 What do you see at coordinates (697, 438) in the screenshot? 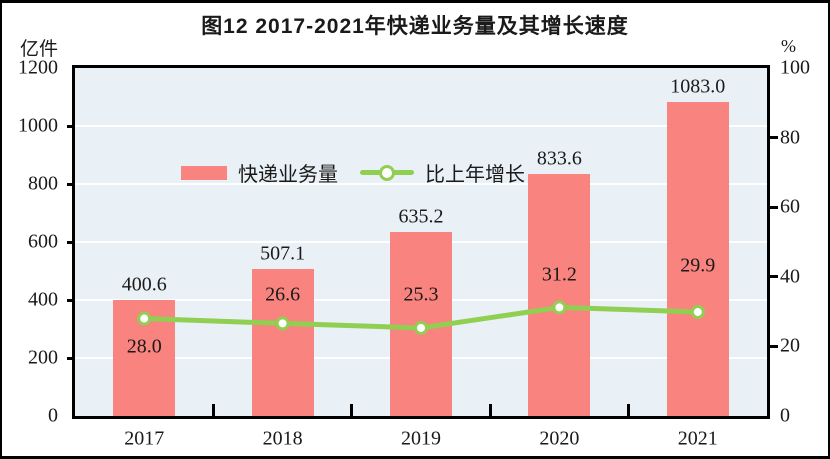
I see `x-axis-label: 2021` at bounding box center [697, 438].